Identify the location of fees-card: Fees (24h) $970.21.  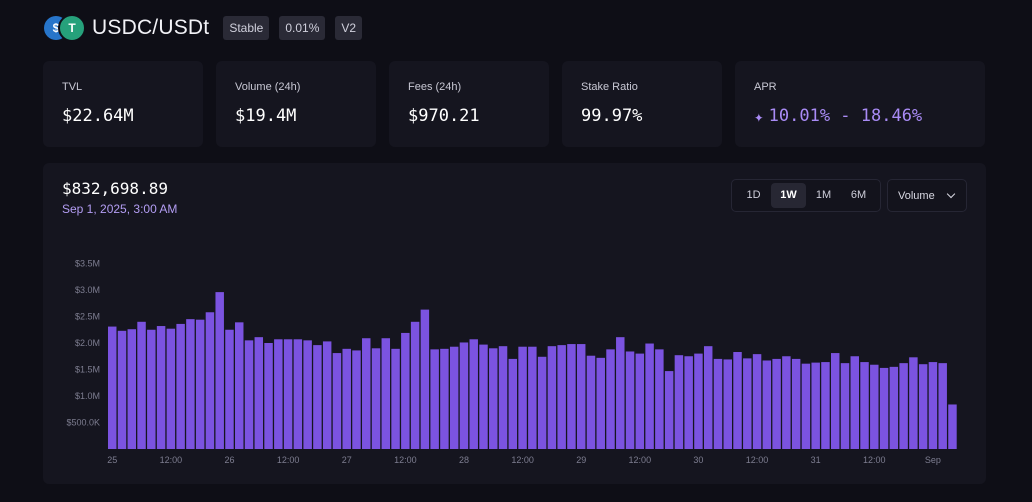
(469, 104).